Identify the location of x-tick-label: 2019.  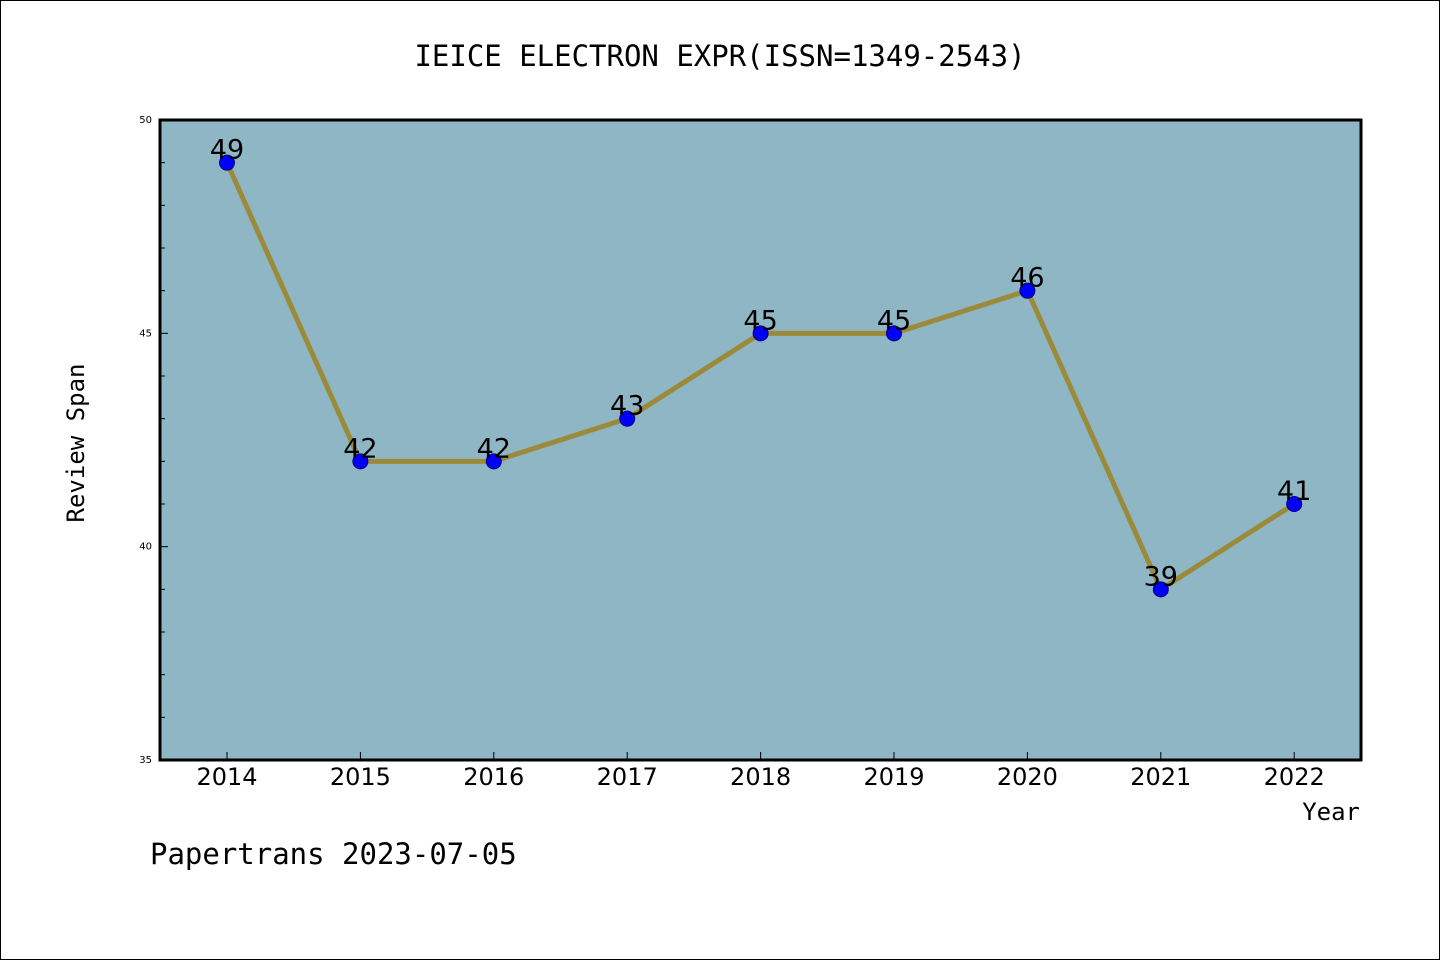
(893, 777).